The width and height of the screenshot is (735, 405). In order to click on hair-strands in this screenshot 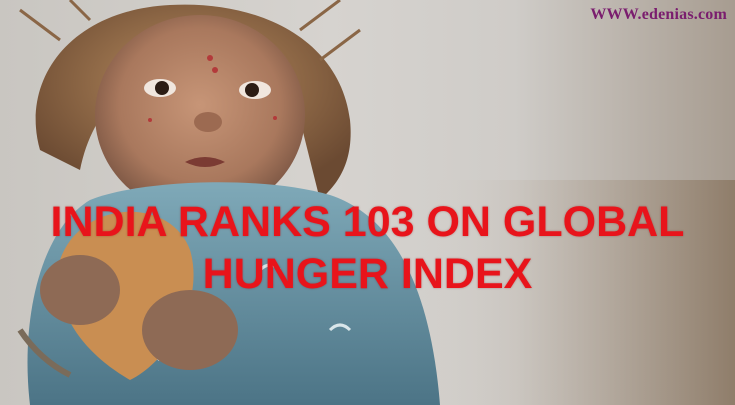, I will do `click(190, 31)`.